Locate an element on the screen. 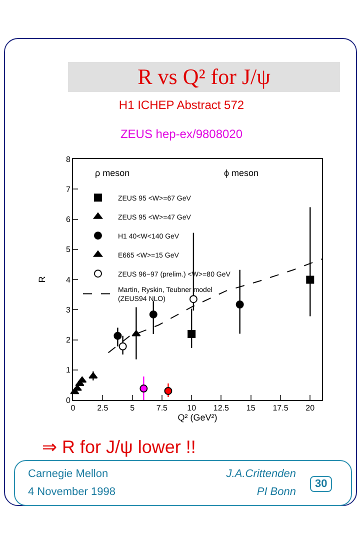 The image size is (363, 535). text: H1 ICHEP Abstract 572 ZEUS hep-ex/9808020 is located at coordinates (181, 119).